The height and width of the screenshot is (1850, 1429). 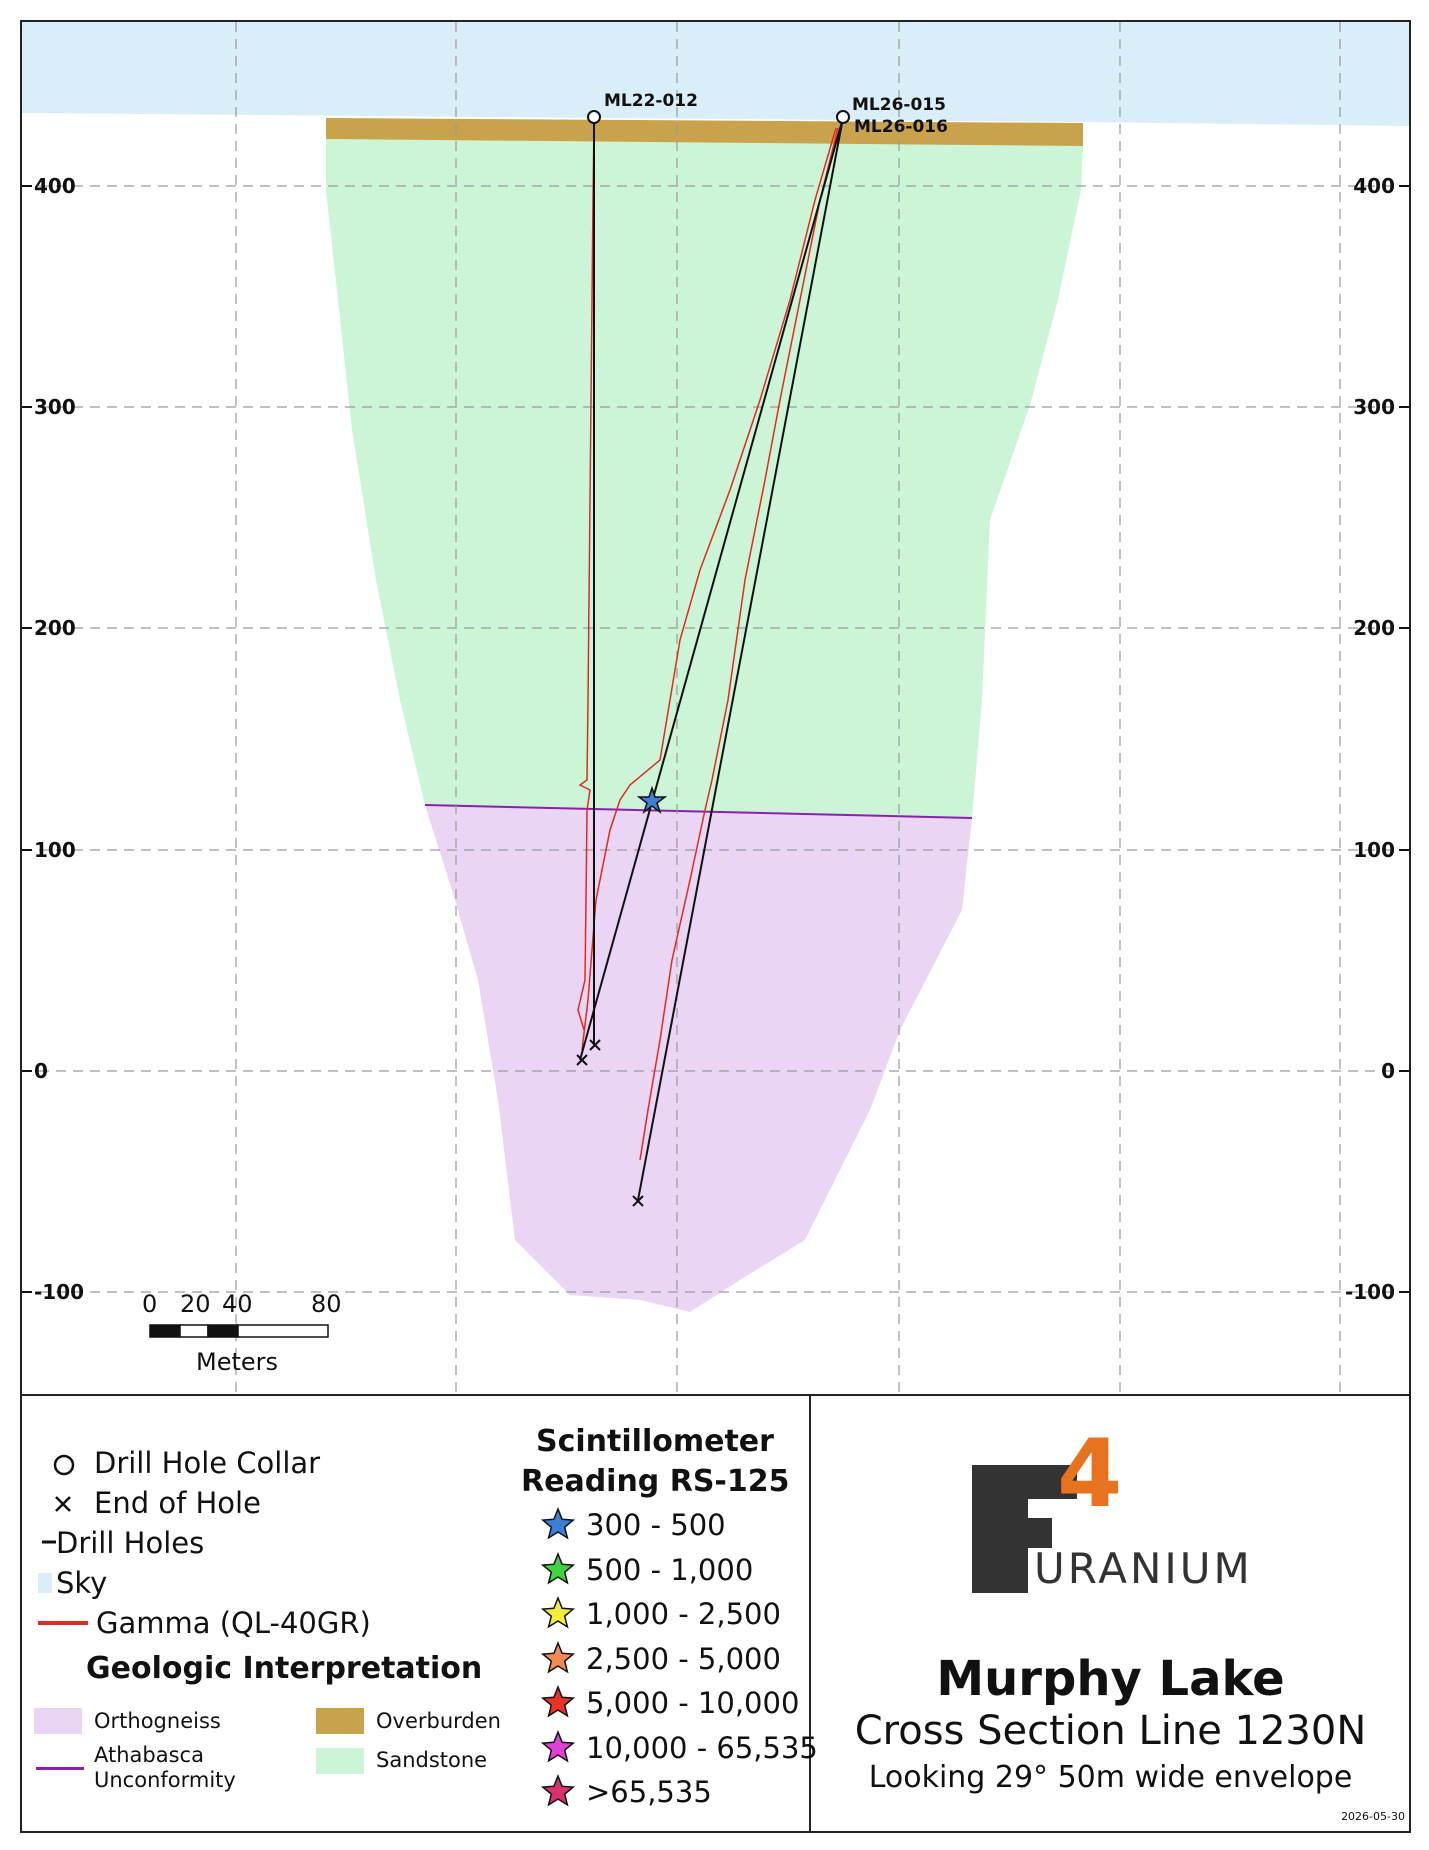 I want to click on scintillometer-range-label-6: >65,535, so click(x=649, y=1792).